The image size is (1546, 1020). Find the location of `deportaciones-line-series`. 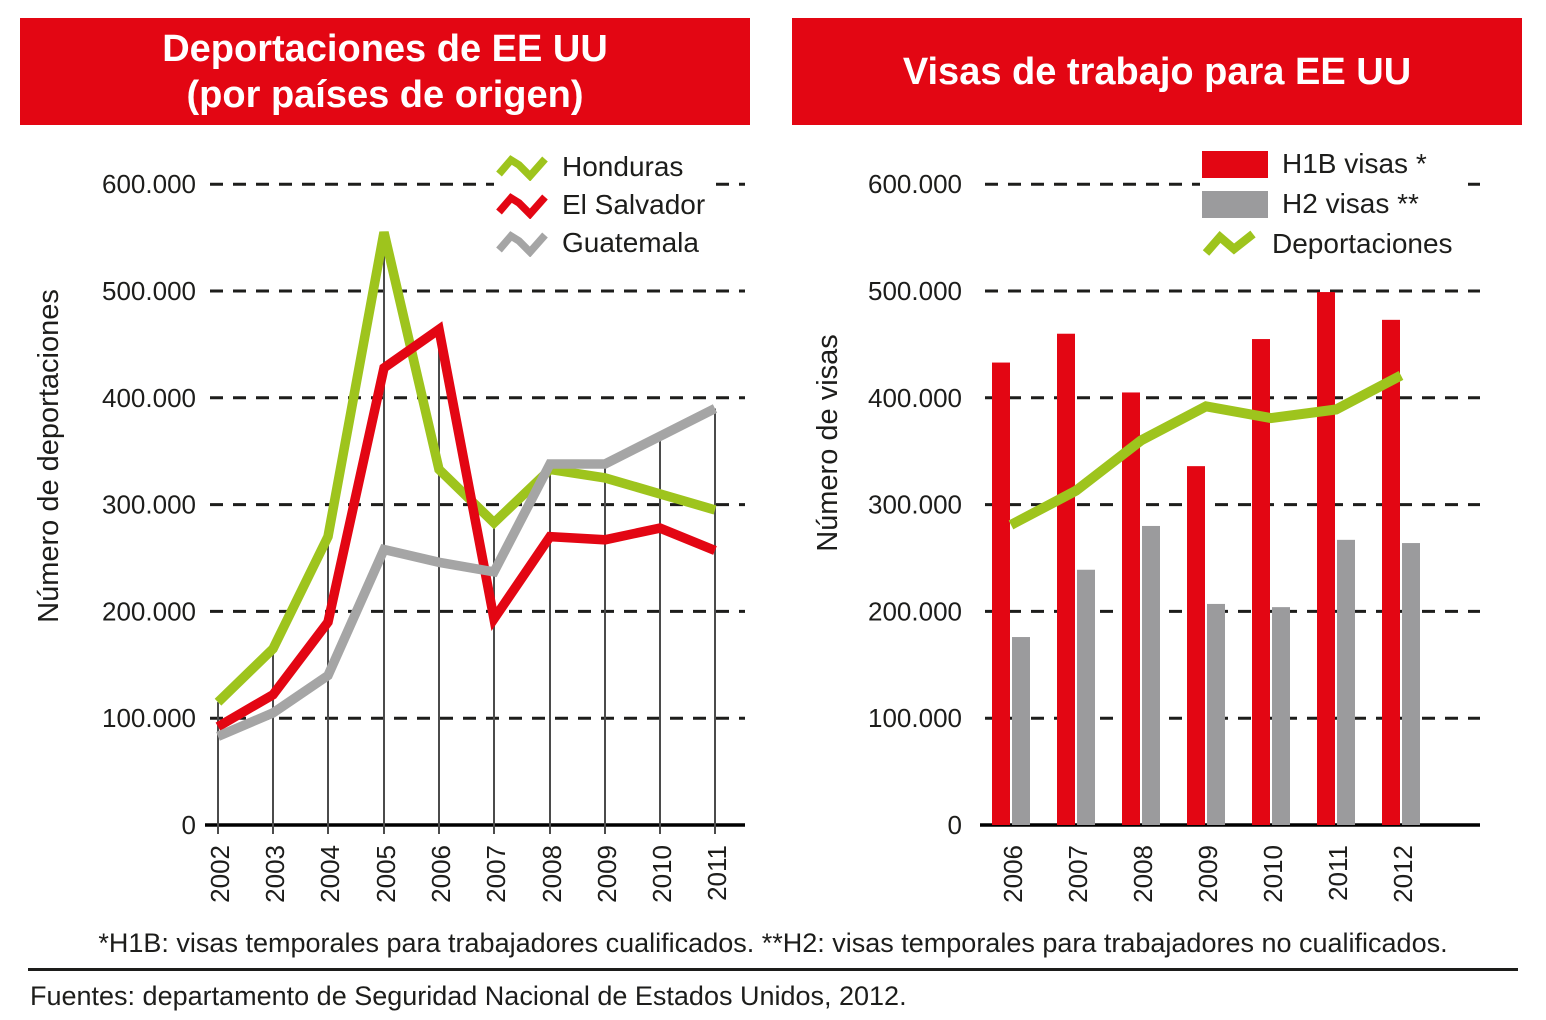

deportaciones-line-series is located at coordinates (1206, 450).